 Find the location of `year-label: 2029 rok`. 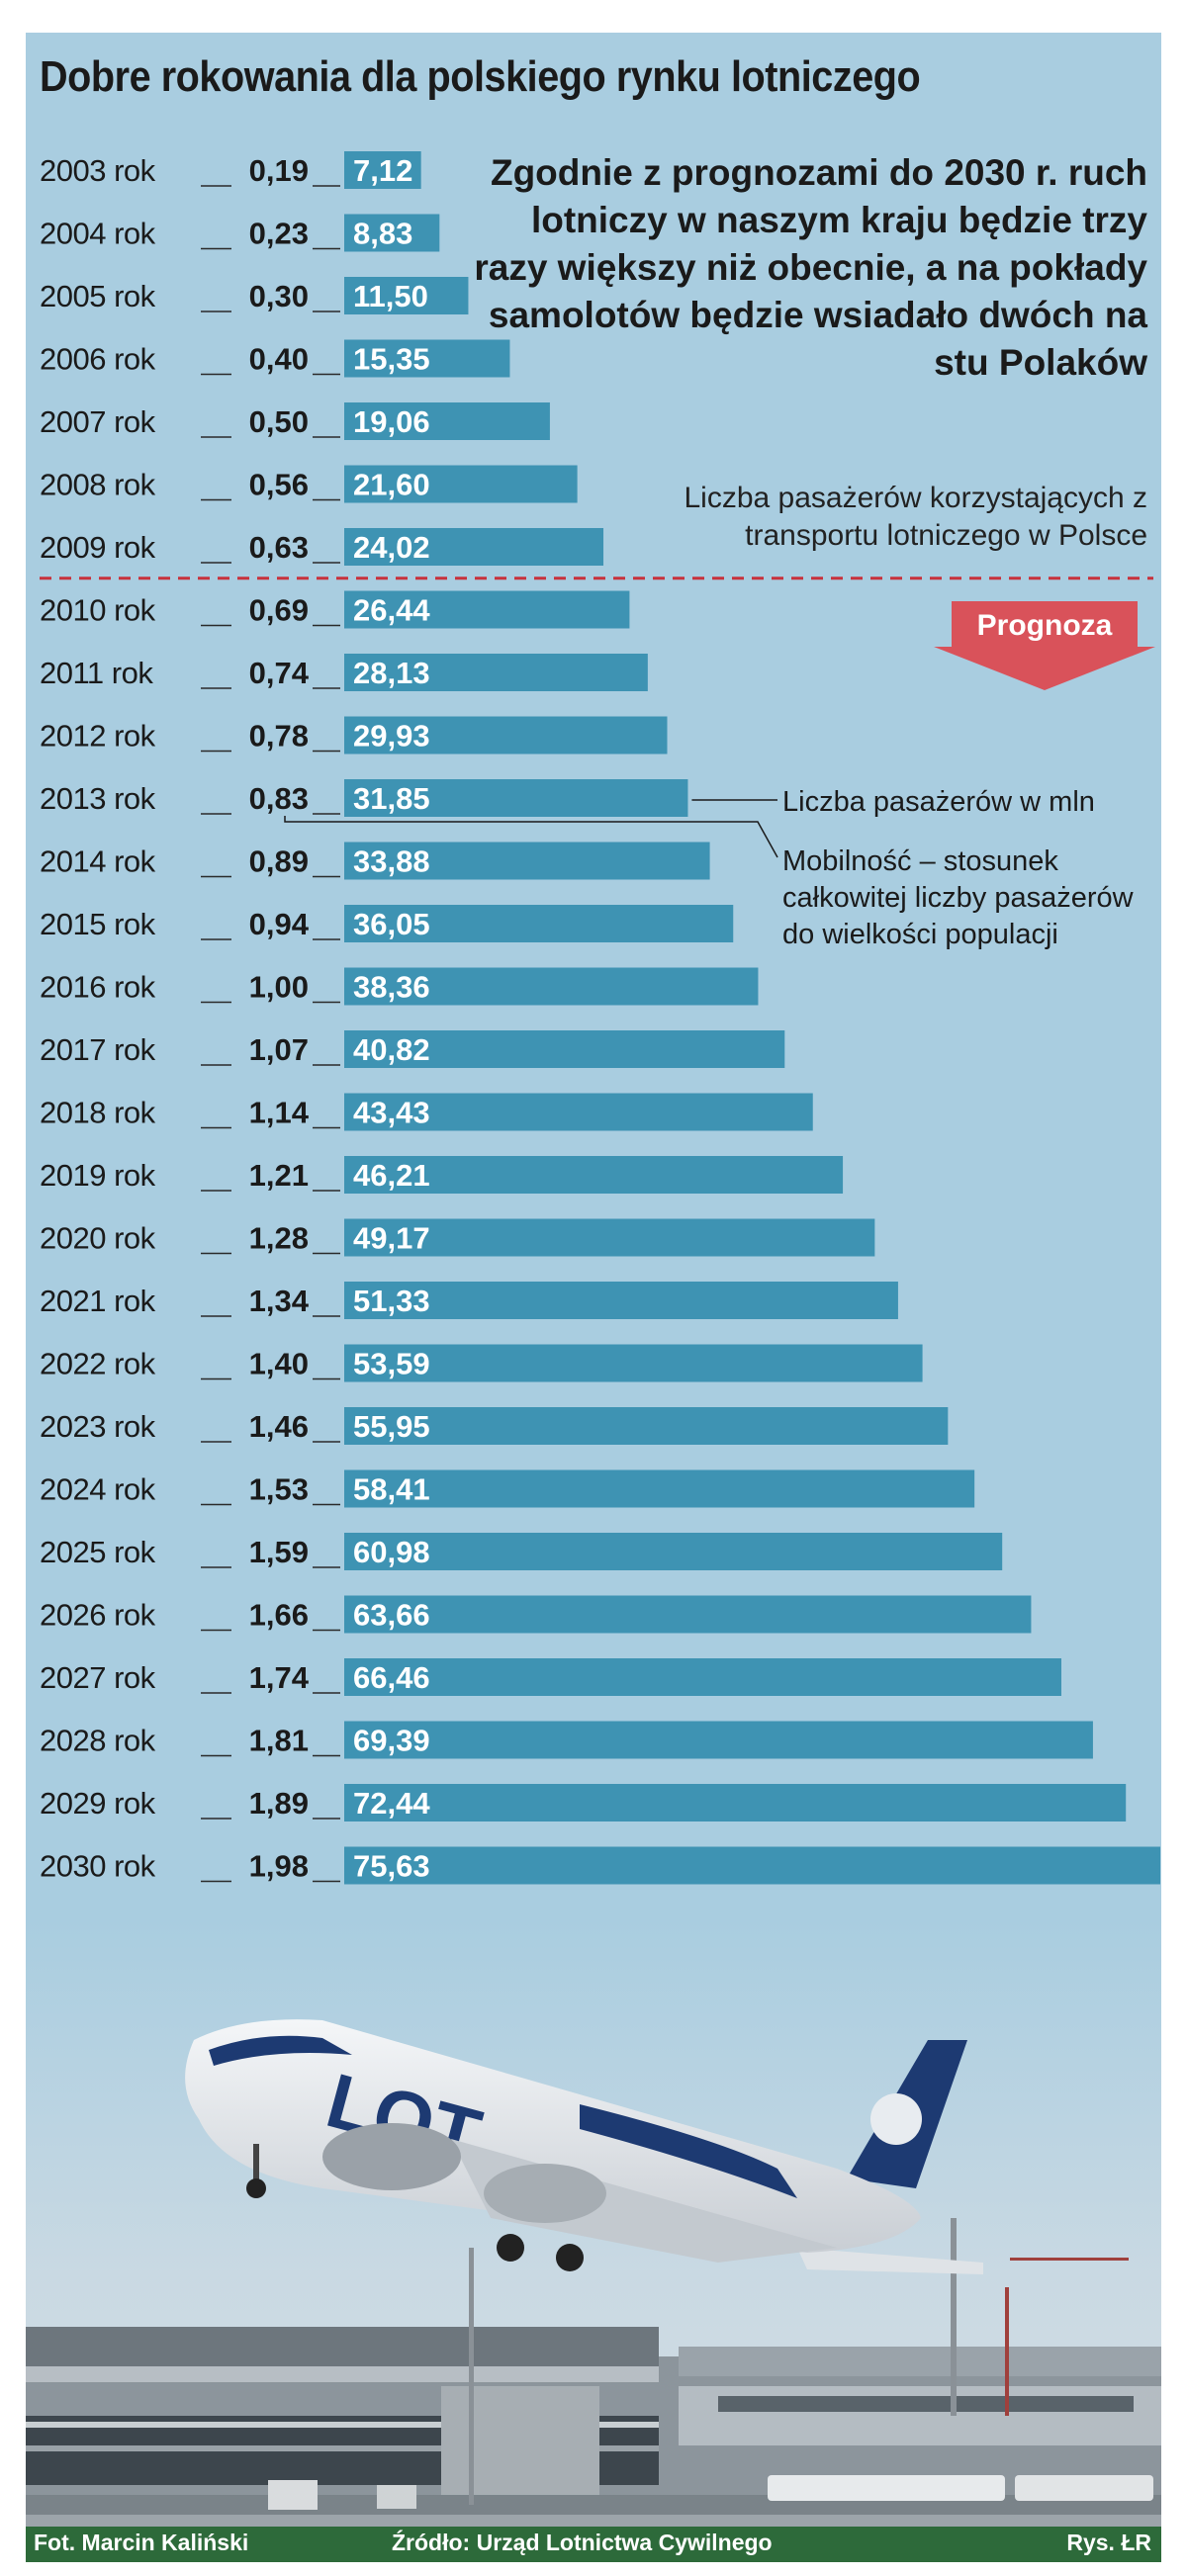

year-label: 2029 rok is located at coordinates (98, 1803).